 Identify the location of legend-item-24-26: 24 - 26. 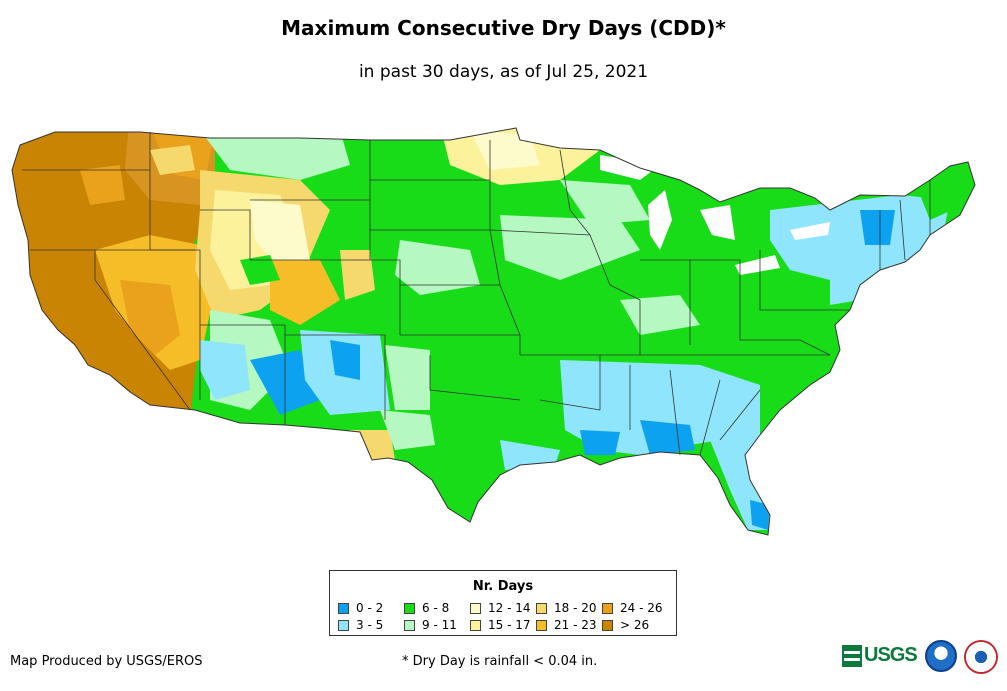
(635, 608).